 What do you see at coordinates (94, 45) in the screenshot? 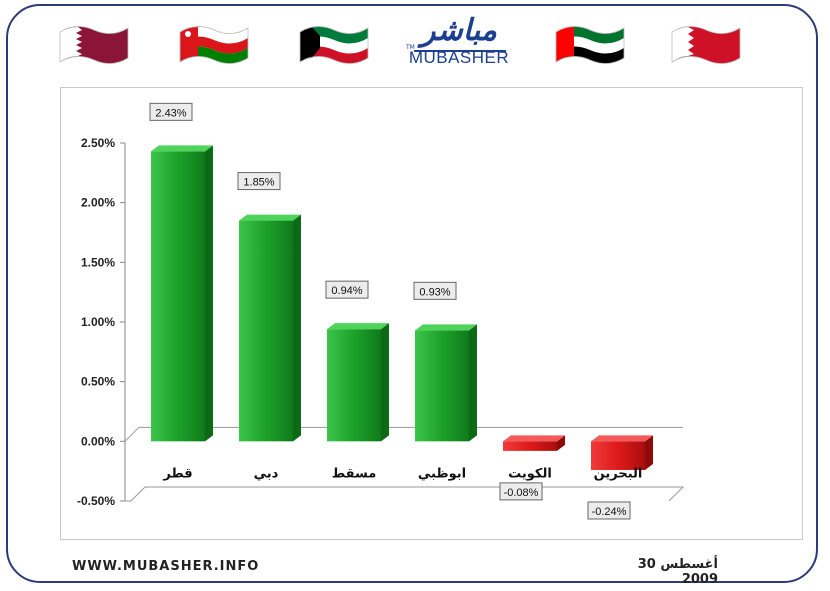
I see `qatar-flag-icon` at bounding box center [94, 45].